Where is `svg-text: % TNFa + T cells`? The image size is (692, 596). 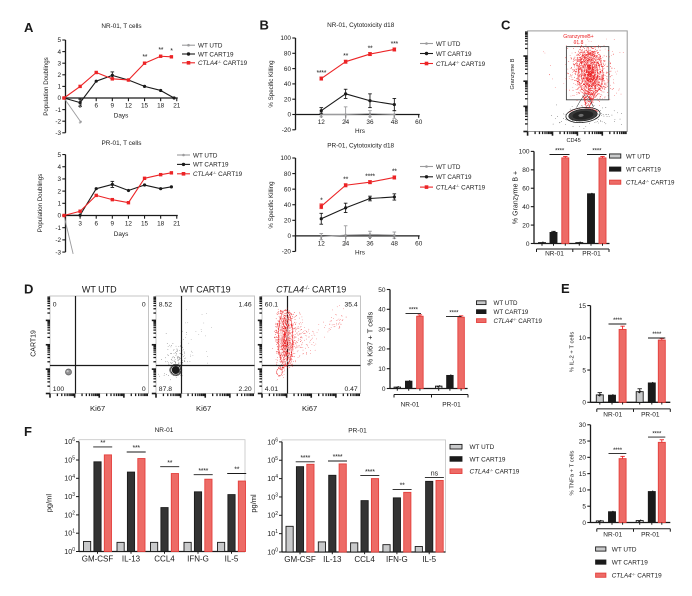
svg-text: % TNFa + T cells is located at coordinates (573, 472).